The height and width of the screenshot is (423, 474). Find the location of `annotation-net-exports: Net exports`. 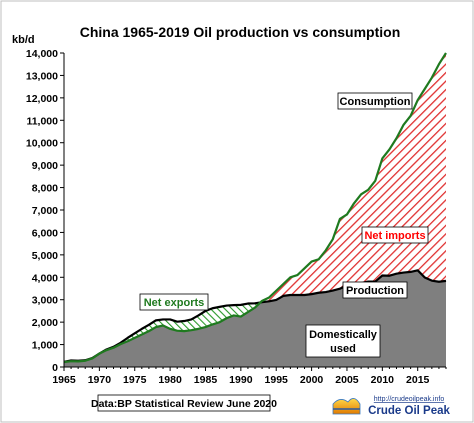

annotation-net-exports: Net exports is located at coordinates (174, 302).